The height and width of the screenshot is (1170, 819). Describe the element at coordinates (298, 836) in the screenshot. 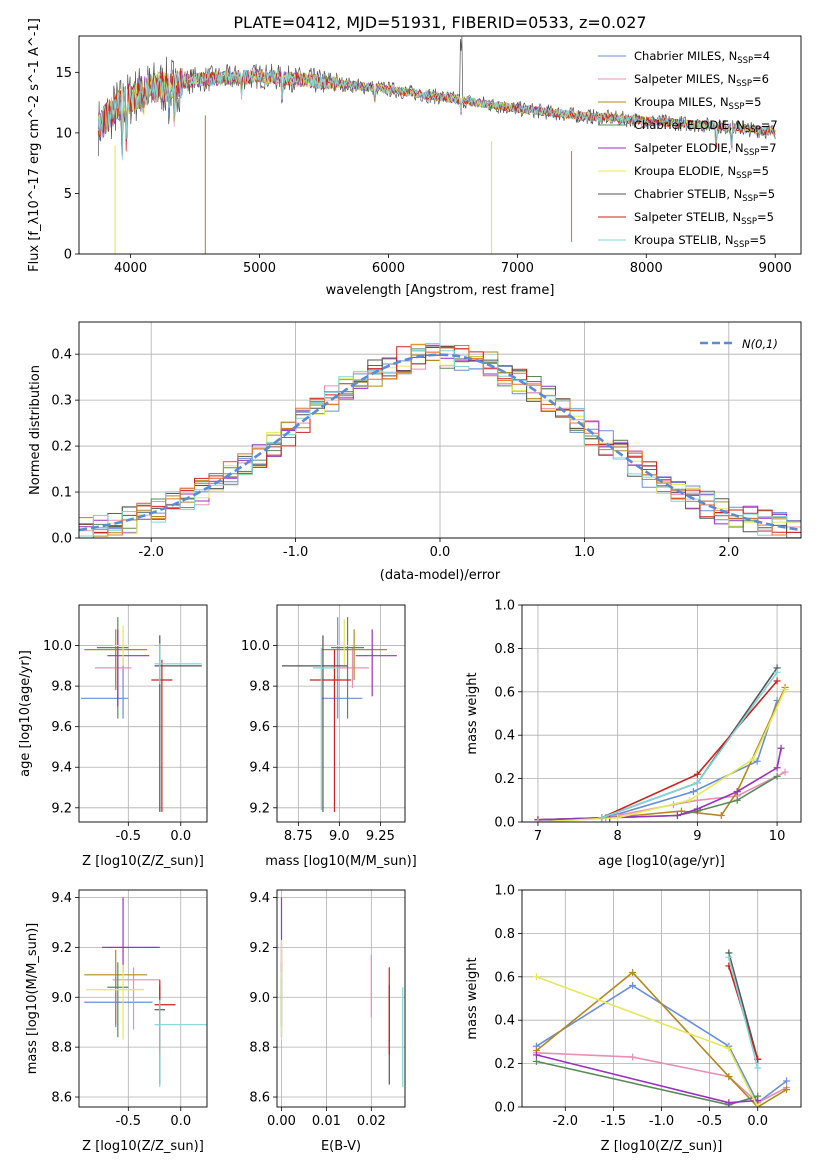

I see `x-tick-label: 8.75` at that location.